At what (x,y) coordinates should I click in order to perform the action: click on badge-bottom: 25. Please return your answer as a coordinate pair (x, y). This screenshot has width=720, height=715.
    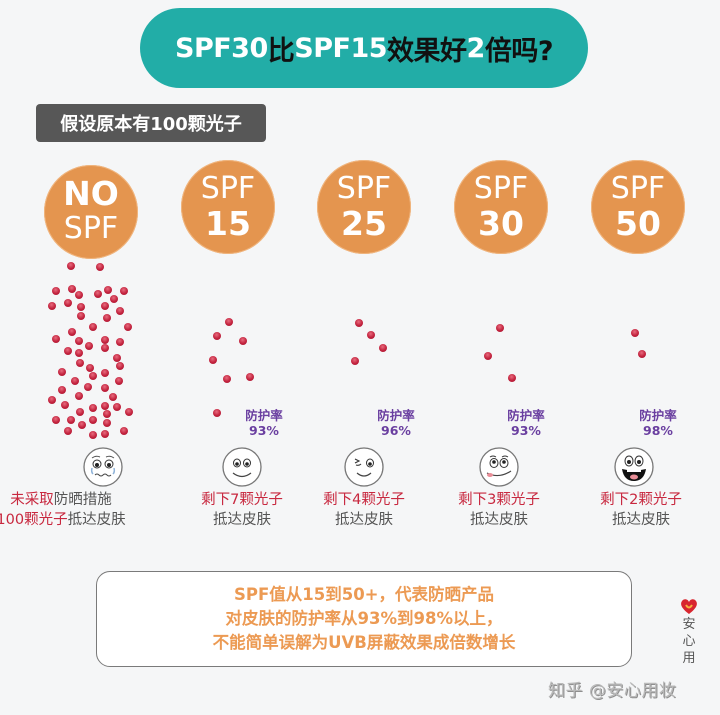
    Looking at the image, I should click on (364, 223).